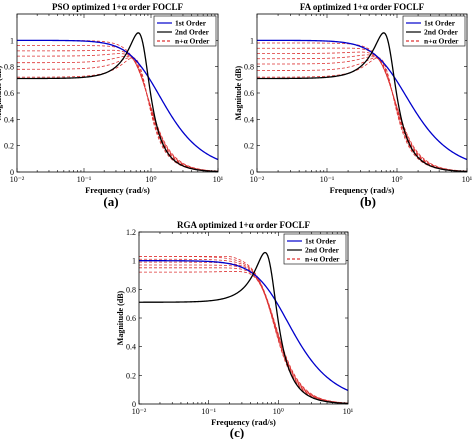 Image resolution: width=474 pixels, height=439 pixels. What do you see at coordinates (243, 225) in the screenshot?
I see `chart-title: RGA optimized 1+α order FOCLF` at bounding box center [243, 225].